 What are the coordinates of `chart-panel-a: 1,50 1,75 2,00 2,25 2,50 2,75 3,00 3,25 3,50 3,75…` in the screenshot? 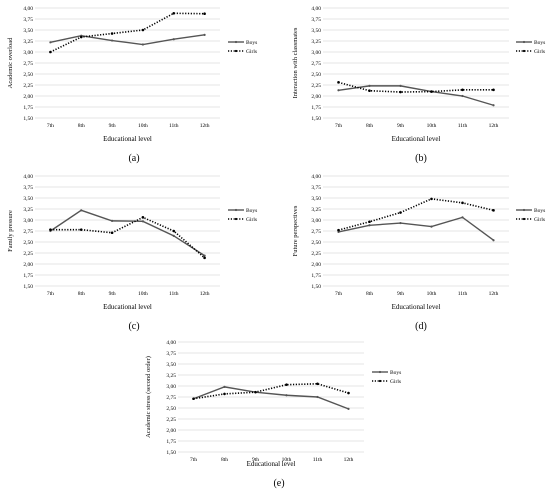 It's located at (132, 85).